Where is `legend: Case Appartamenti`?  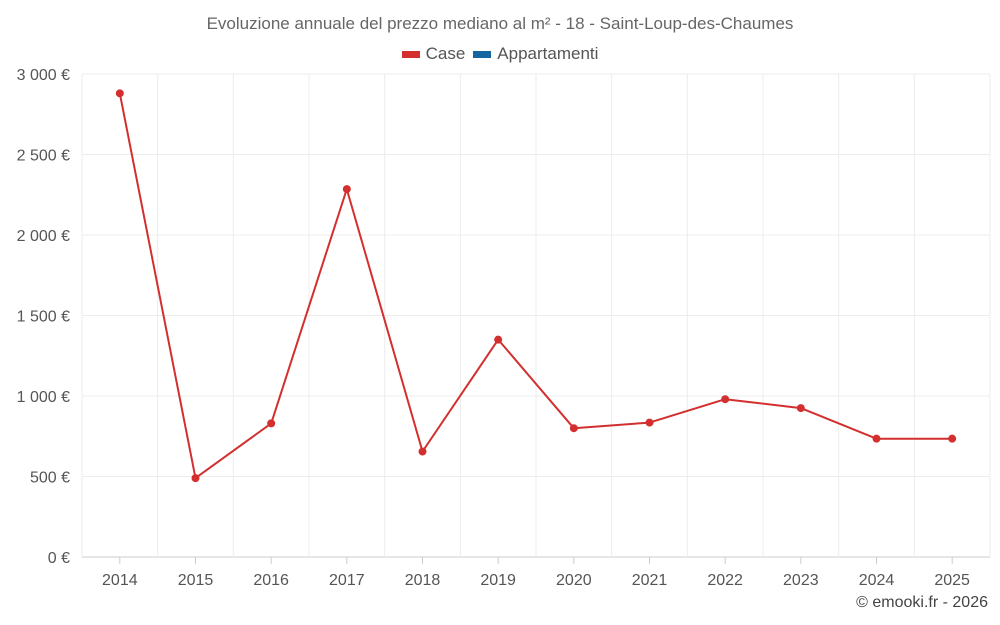
legend: Case Appartamenti is located at coordinates (500, 54).